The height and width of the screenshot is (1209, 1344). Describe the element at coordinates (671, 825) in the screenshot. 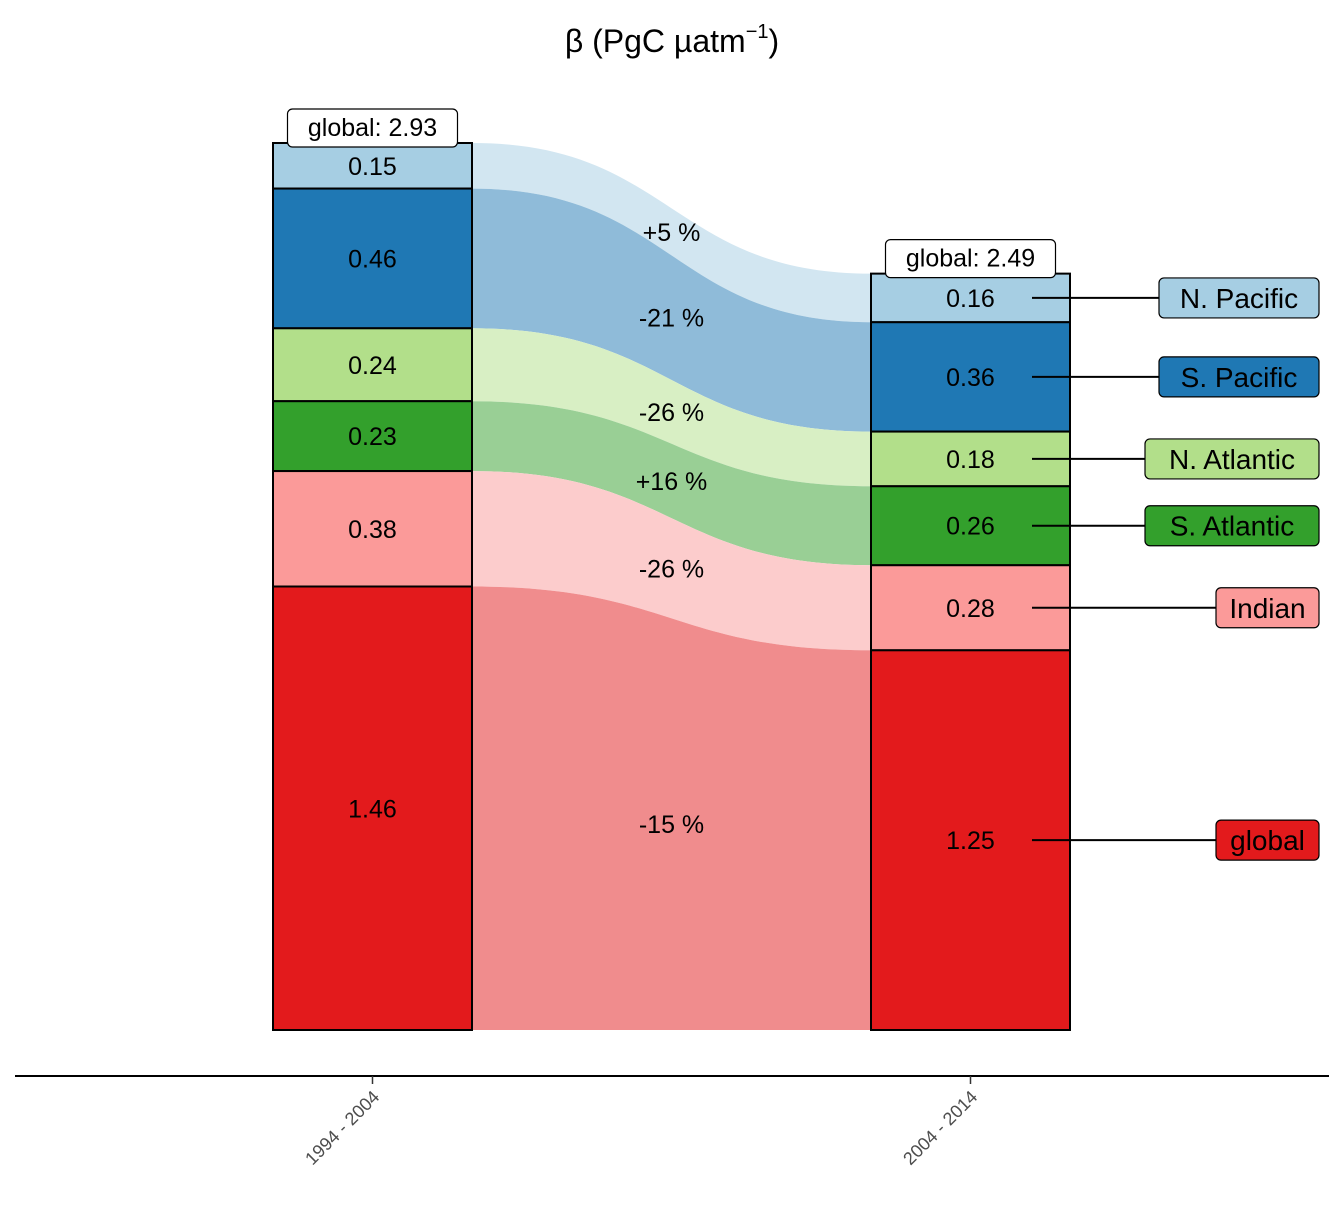

I see `change-label-global: -15 %` at that location.